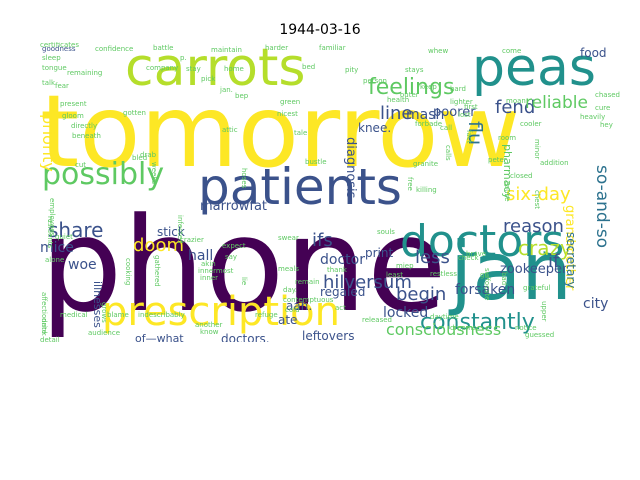 The width and height of the screenshot is (640, 480). Describe the element at coordinates (163, 48) in the screenshot. I see `word-battle: battle` at that location.